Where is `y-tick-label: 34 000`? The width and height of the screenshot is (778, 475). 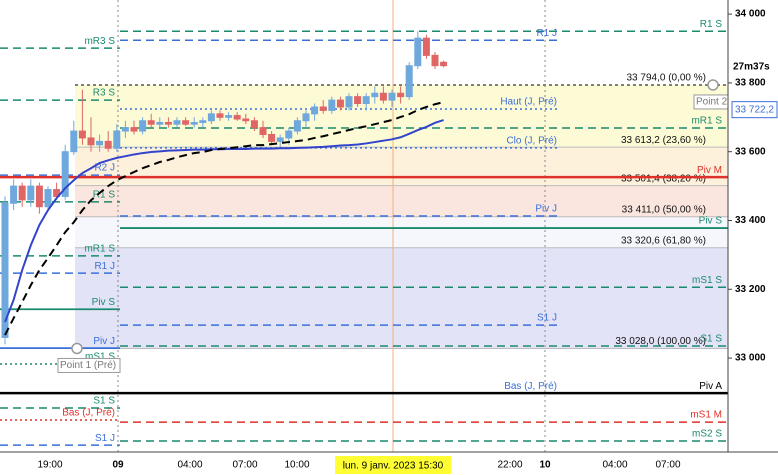 y-tick-label: 34 000 is located at coordinates (750, 14).